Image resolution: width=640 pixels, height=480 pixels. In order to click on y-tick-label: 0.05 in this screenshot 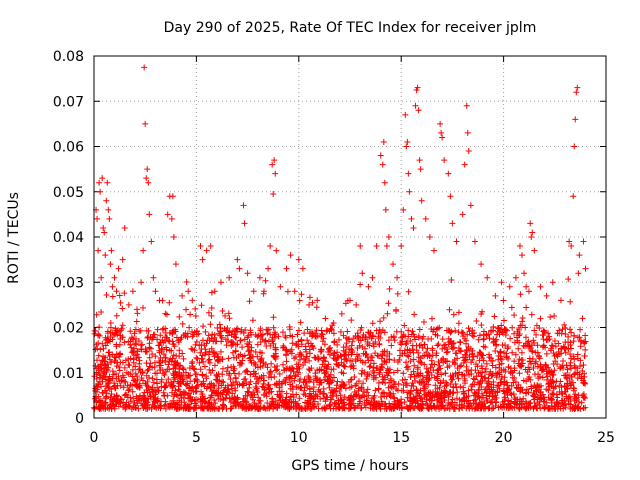, I will do `click(68, 193)`.